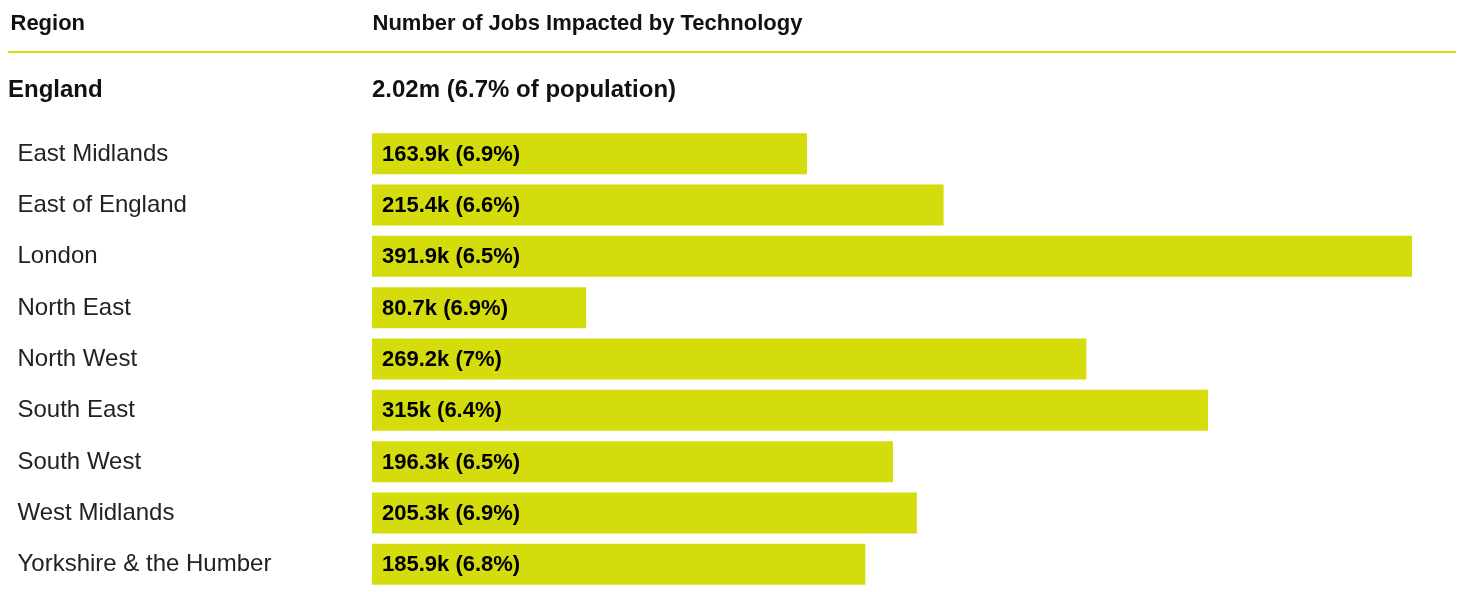  I want to click on text: England, so click(55, 88).